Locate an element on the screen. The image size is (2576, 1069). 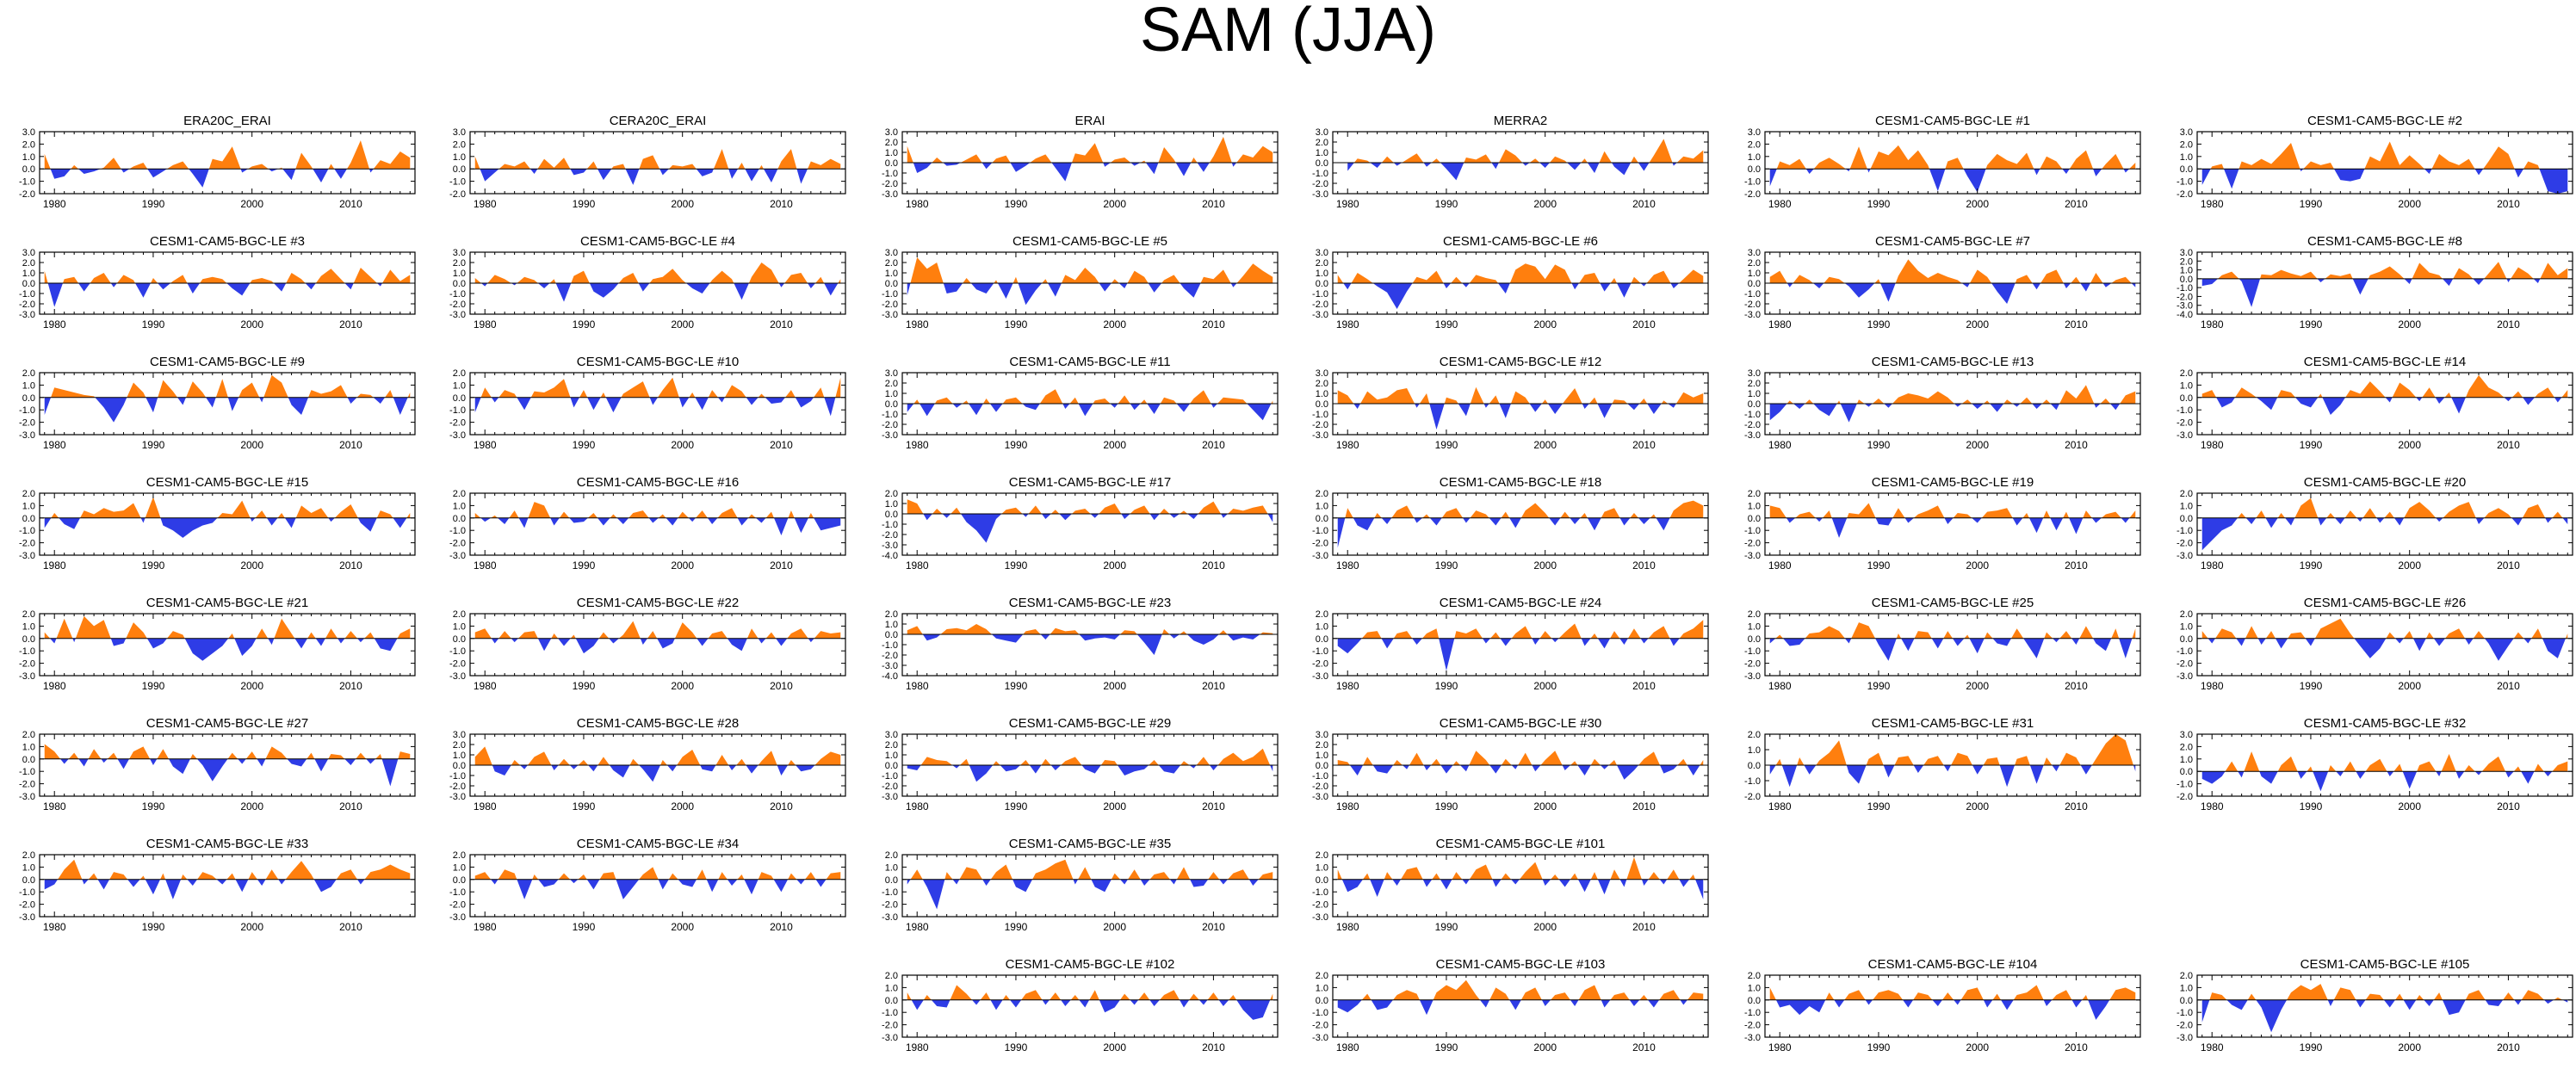
chart-title: CESM1-CAM5-BGC-LE #27 is located at coordinates (227, 724).